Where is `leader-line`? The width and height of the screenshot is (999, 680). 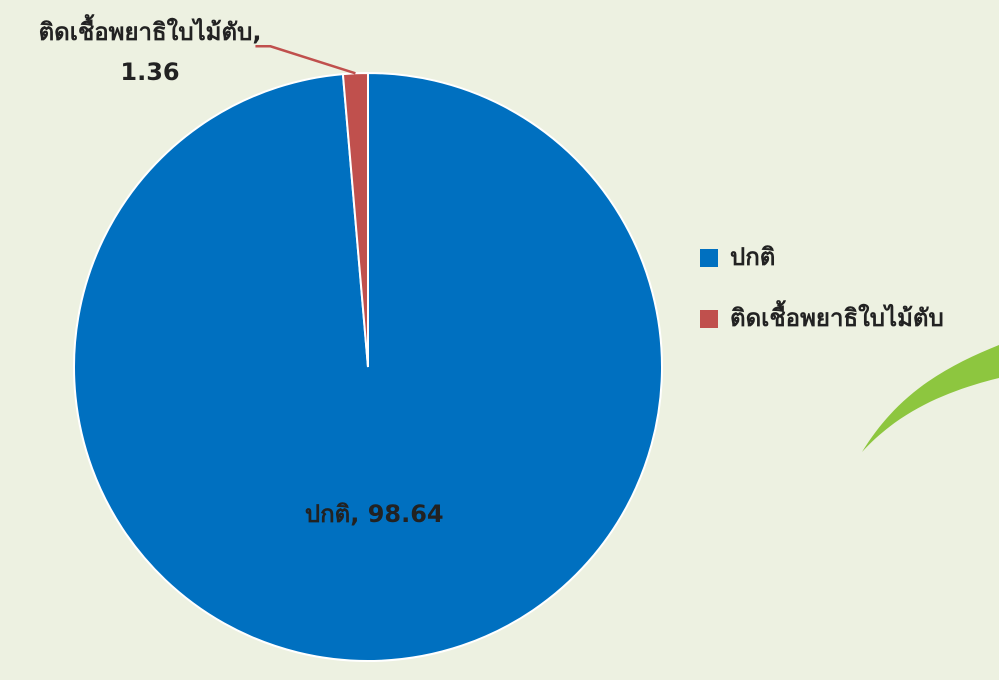
leader-line is located at coordinates (305, 60).